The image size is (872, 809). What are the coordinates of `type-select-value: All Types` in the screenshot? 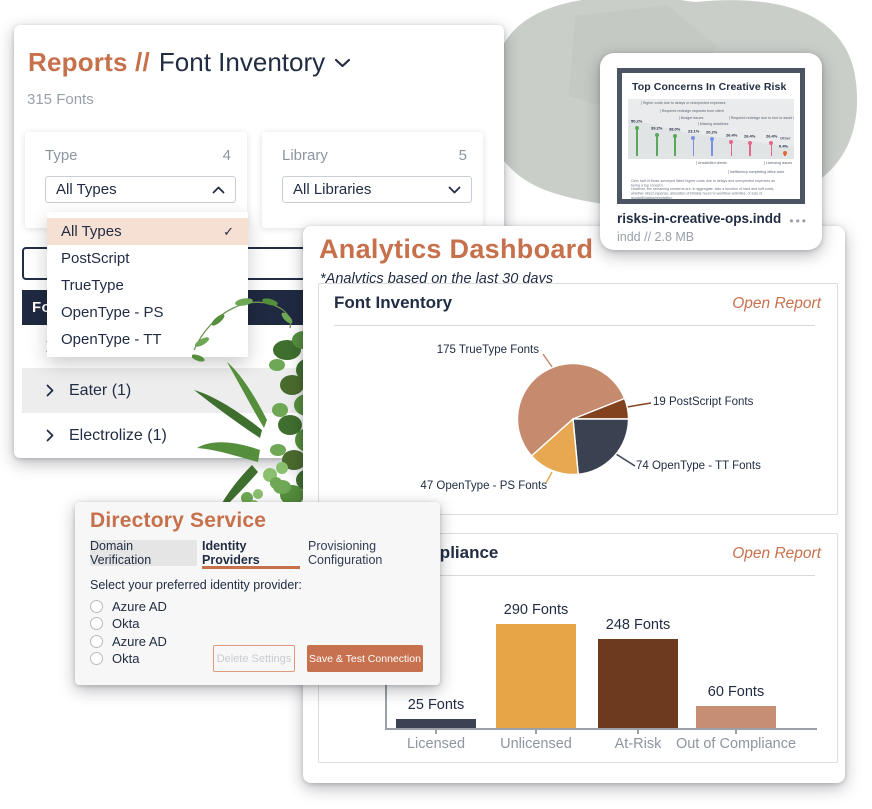 It's located at (86, 189).